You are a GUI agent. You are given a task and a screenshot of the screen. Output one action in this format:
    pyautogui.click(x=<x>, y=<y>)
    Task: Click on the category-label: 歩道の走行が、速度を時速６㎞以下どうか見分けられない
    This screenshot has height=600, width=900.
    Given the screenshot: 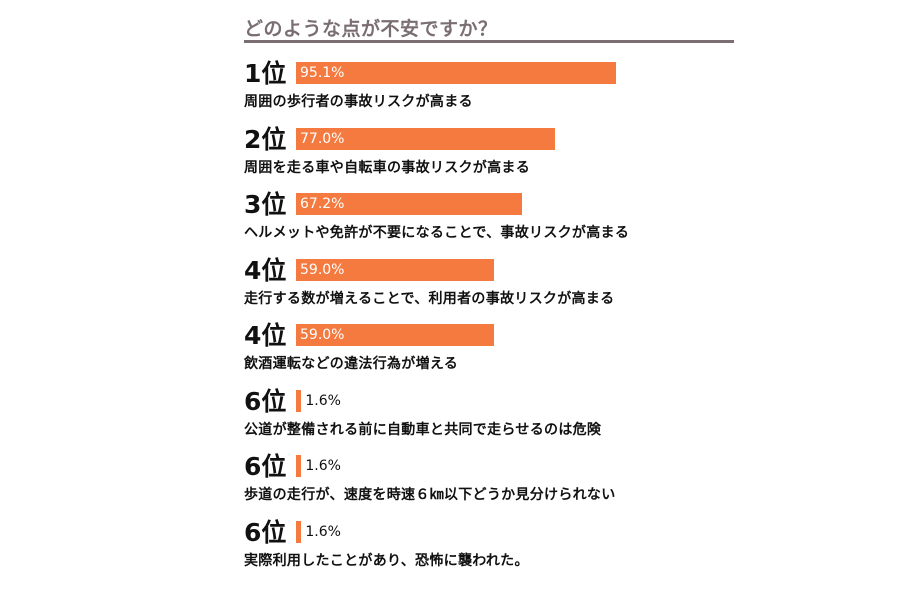 What is the action you would take?
    pyautogui.click(x=430, y=495)
    